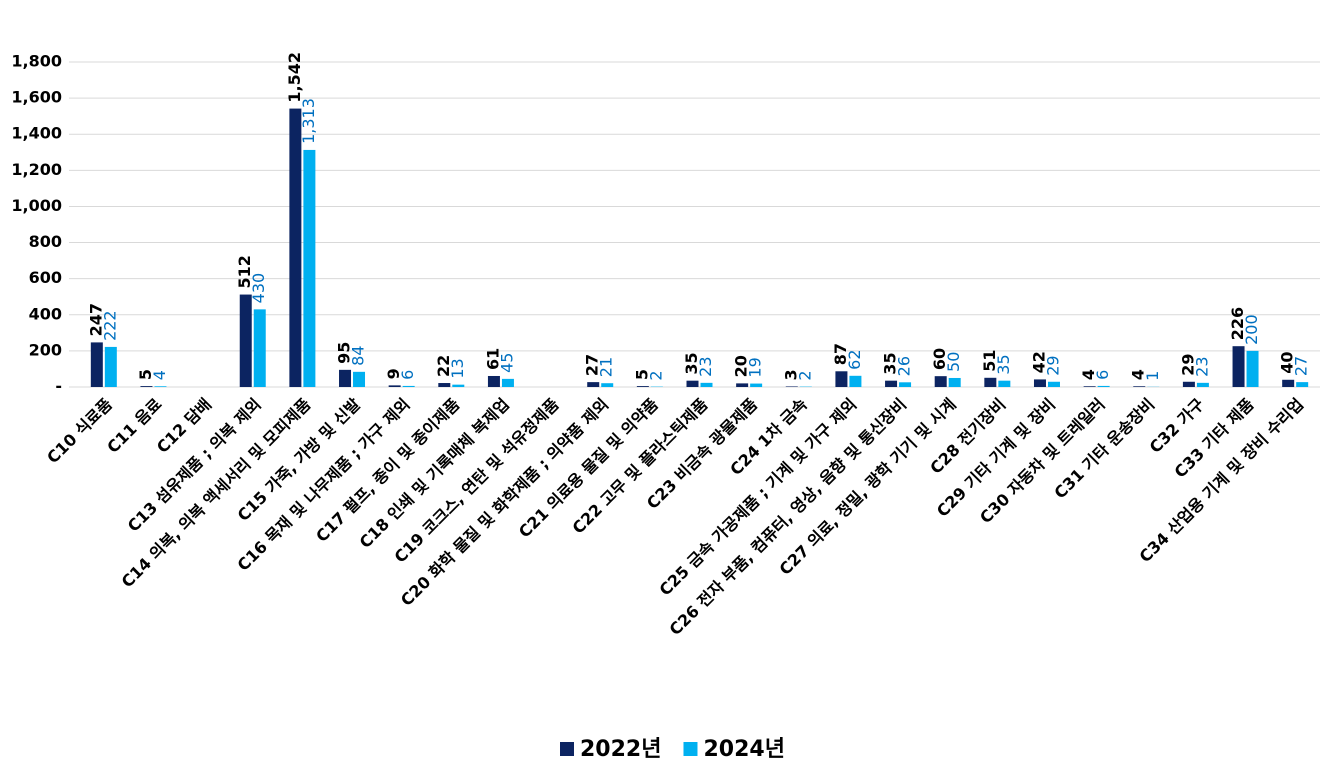  Describe the element at coordinates (854, 359) in the screenshot. I see `value-label: 62` at that location.